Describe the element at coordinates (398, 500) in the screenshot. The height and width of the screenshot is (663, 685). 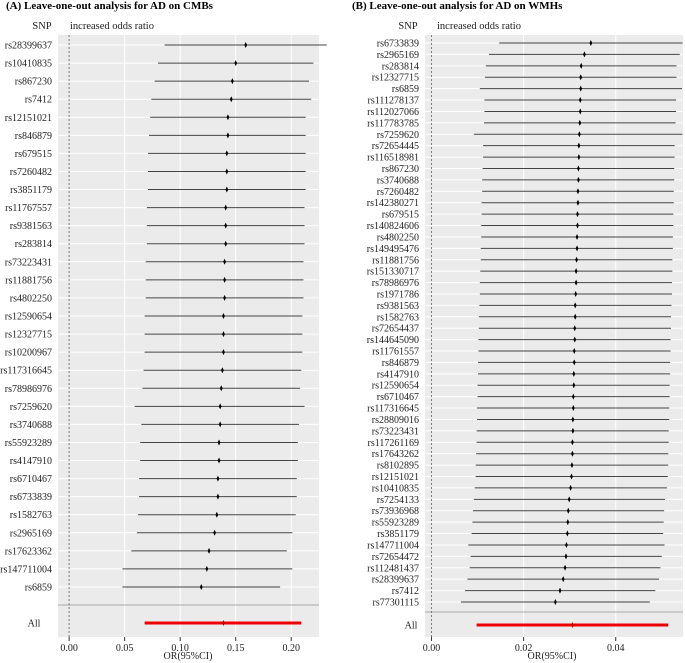
I see `snp-label: rs7254133` at that location.